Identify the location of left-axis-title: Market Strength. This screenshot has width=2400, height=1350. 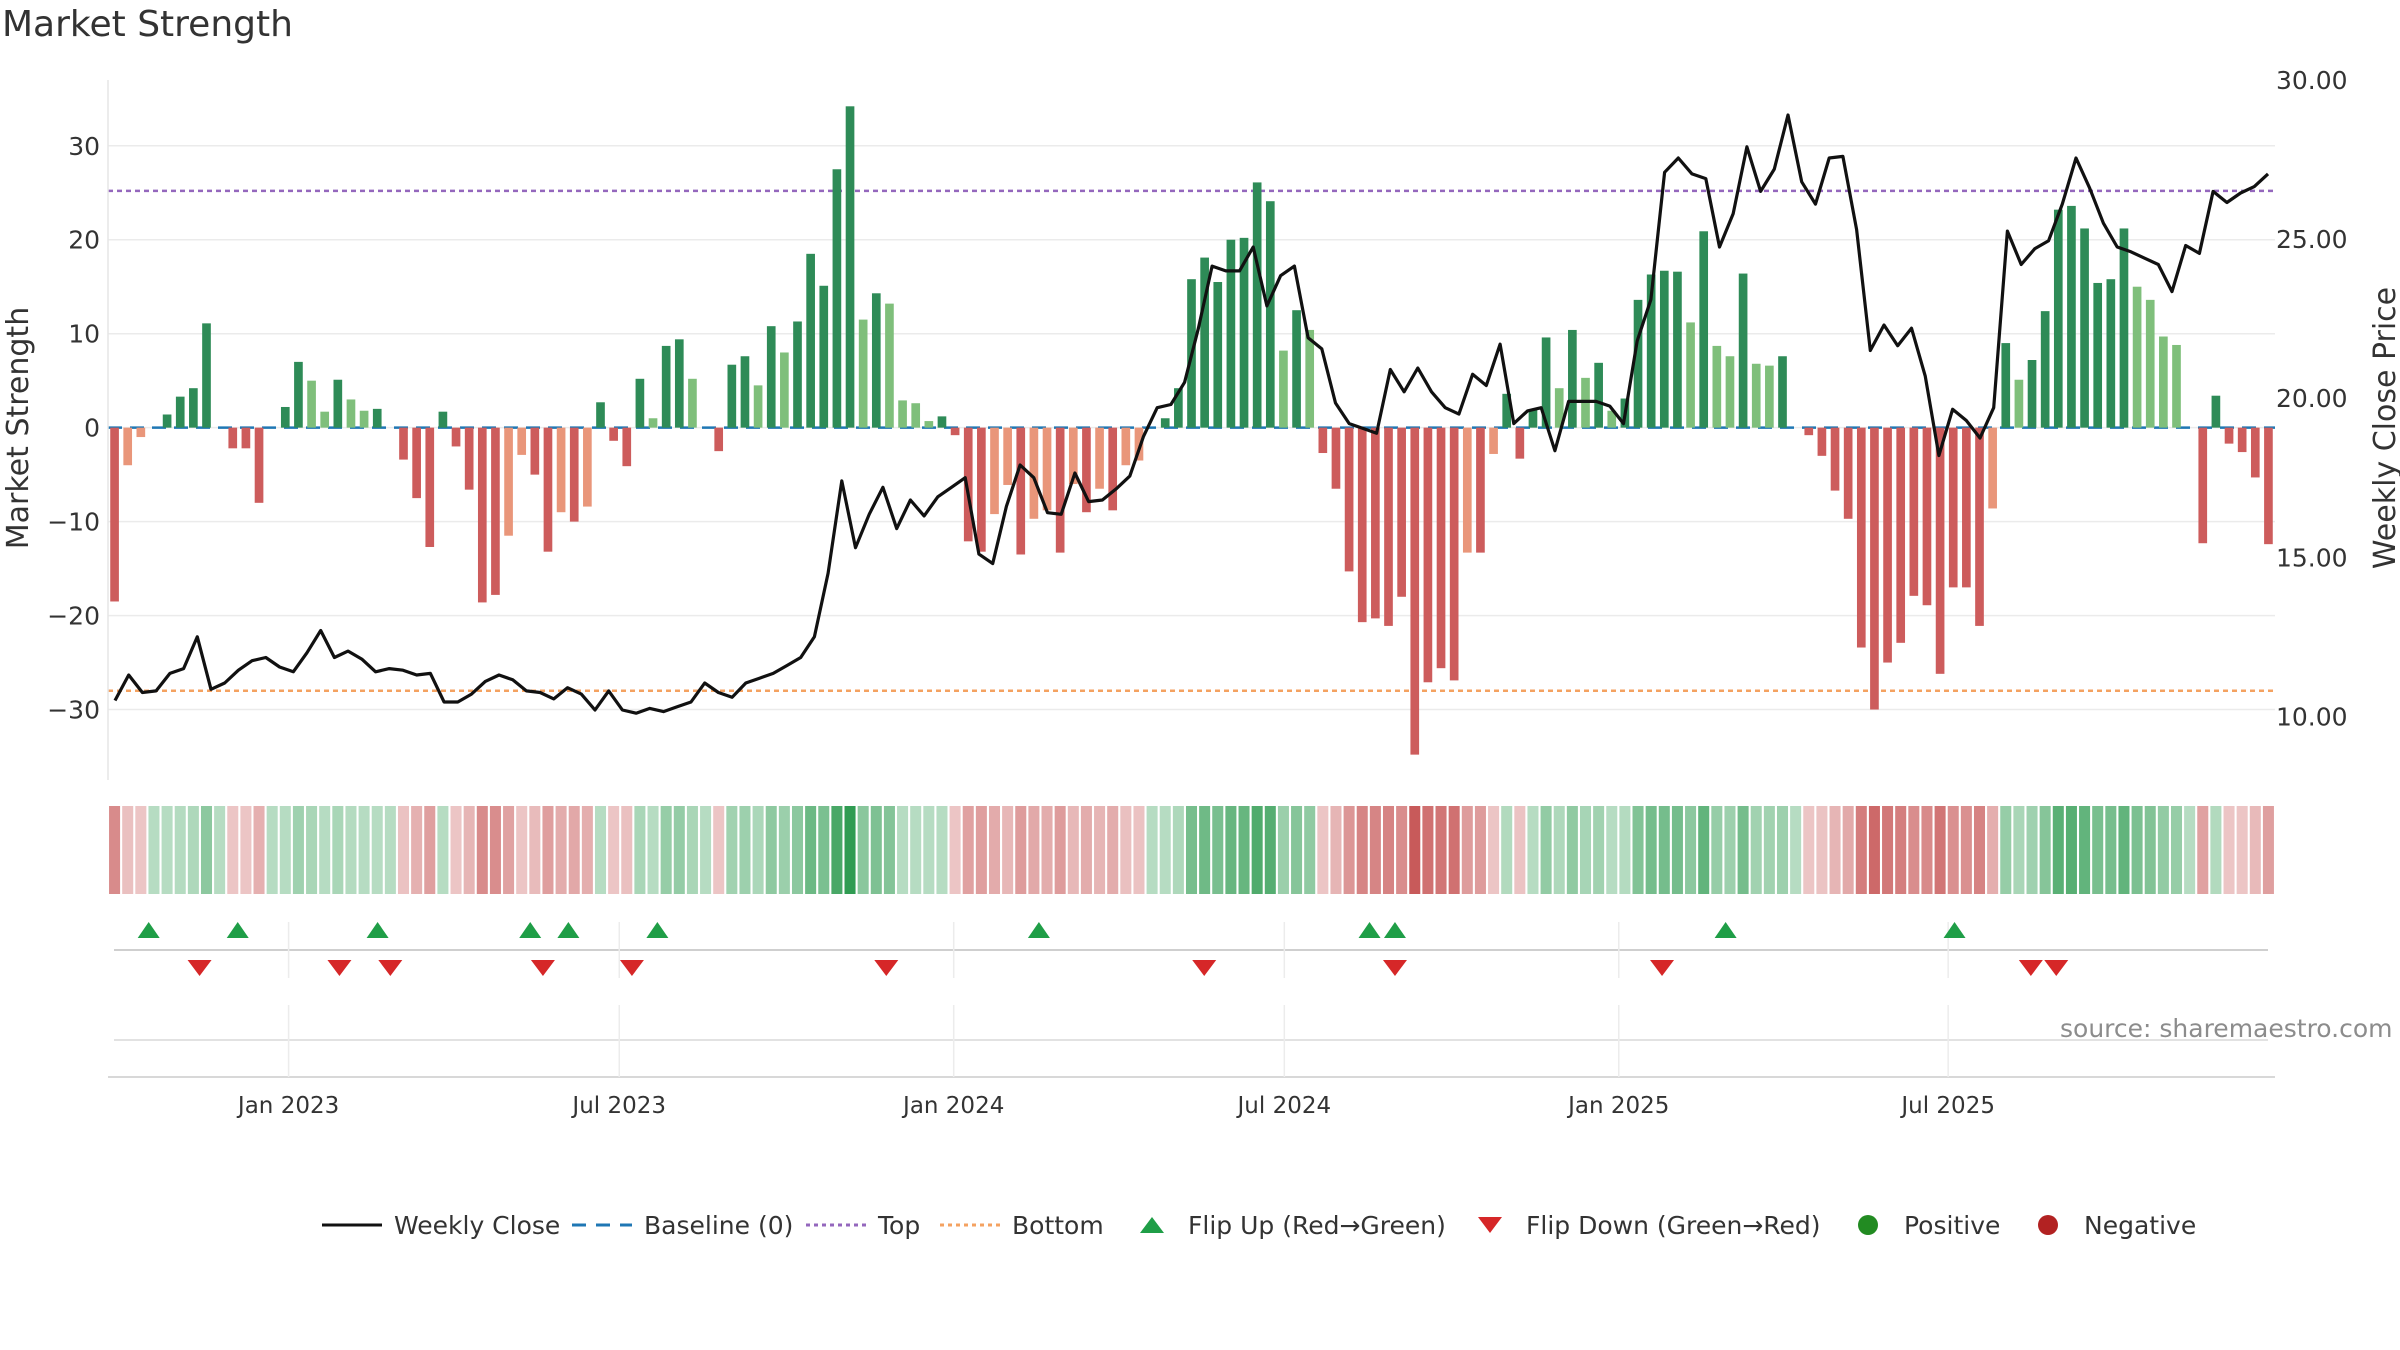
(18, 428).